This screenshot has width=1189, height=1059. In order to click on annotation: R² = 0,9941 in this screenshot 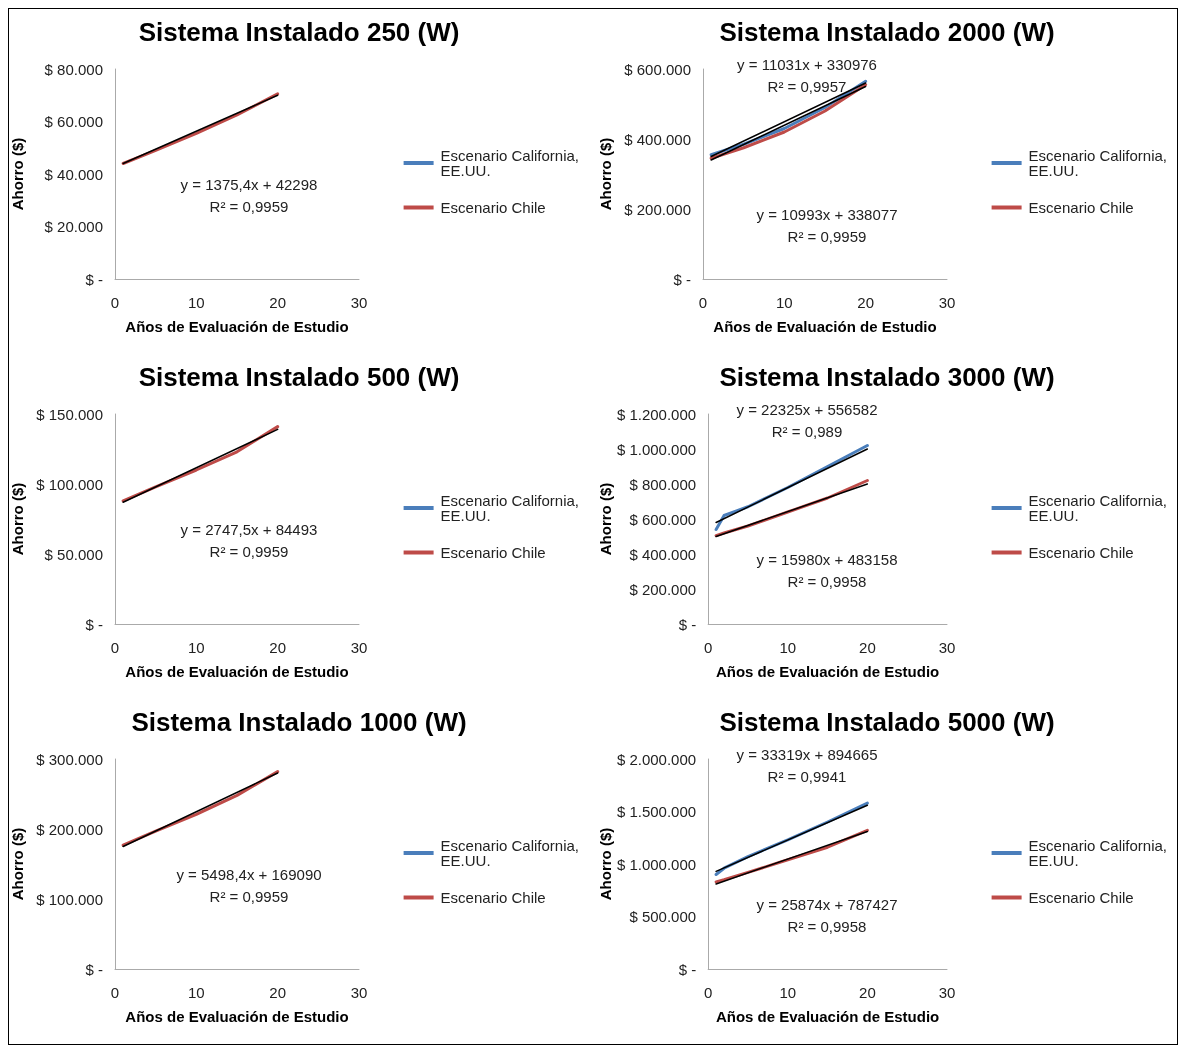, I will do `click(807, 776)`.